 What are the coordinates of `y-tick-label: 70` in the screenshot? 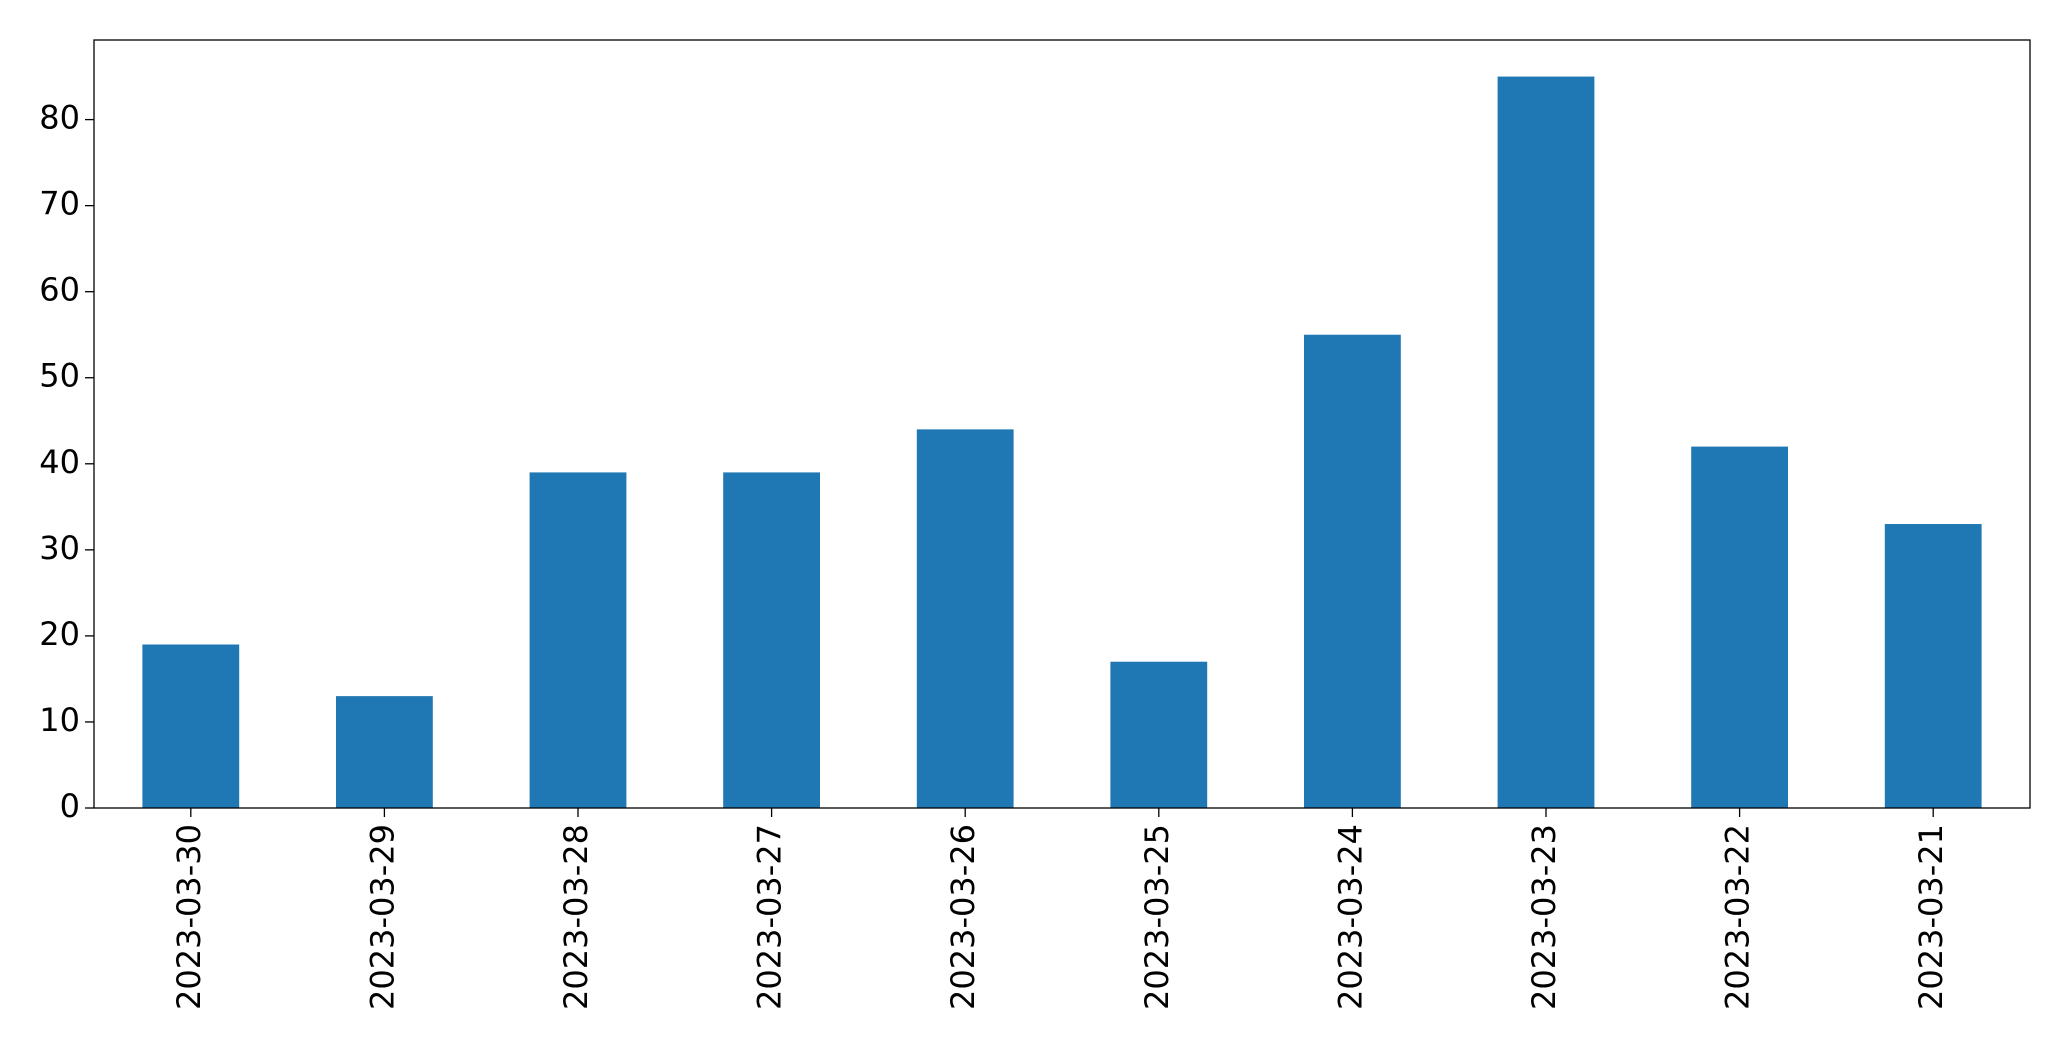 It's located at (59, 204).